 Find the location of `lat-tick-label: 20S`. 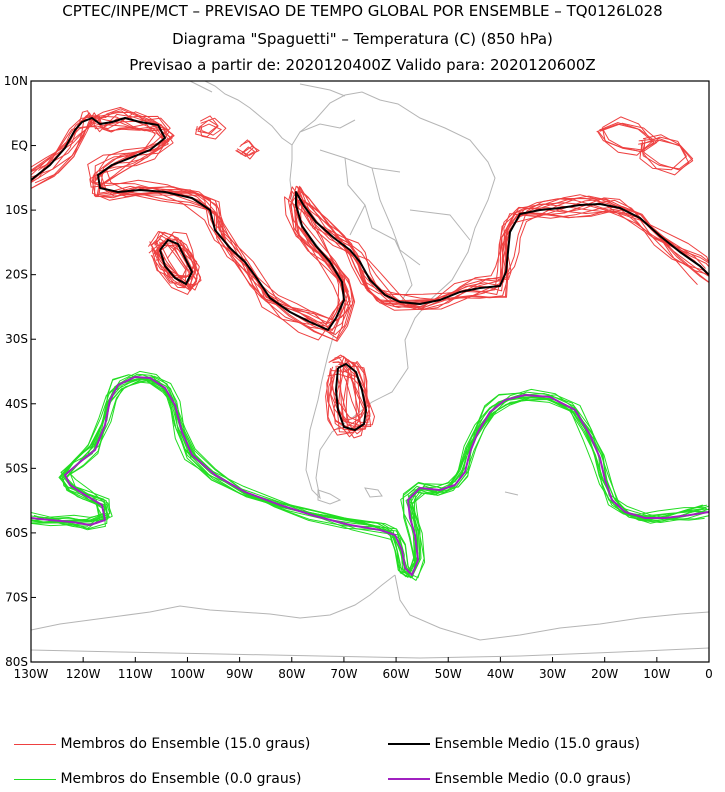

lat-tick-label: 20S is located at coordinates (16, 275).